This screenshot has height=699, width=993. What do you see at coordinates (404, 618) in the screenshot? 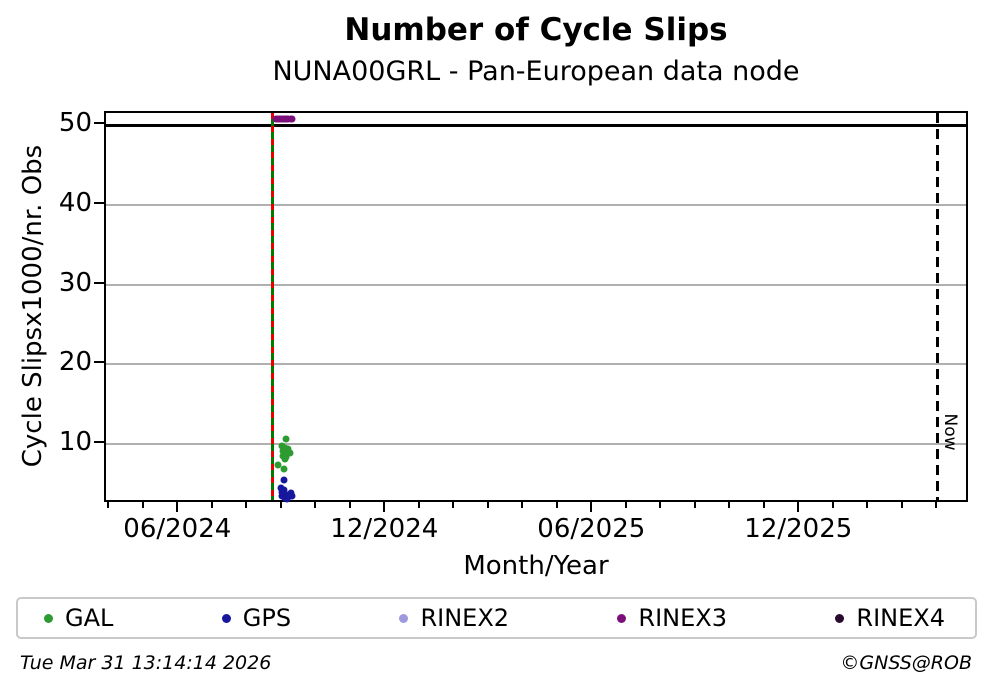
I see `legend-dot-rinex2-icon` at bounding box center [404, 618].